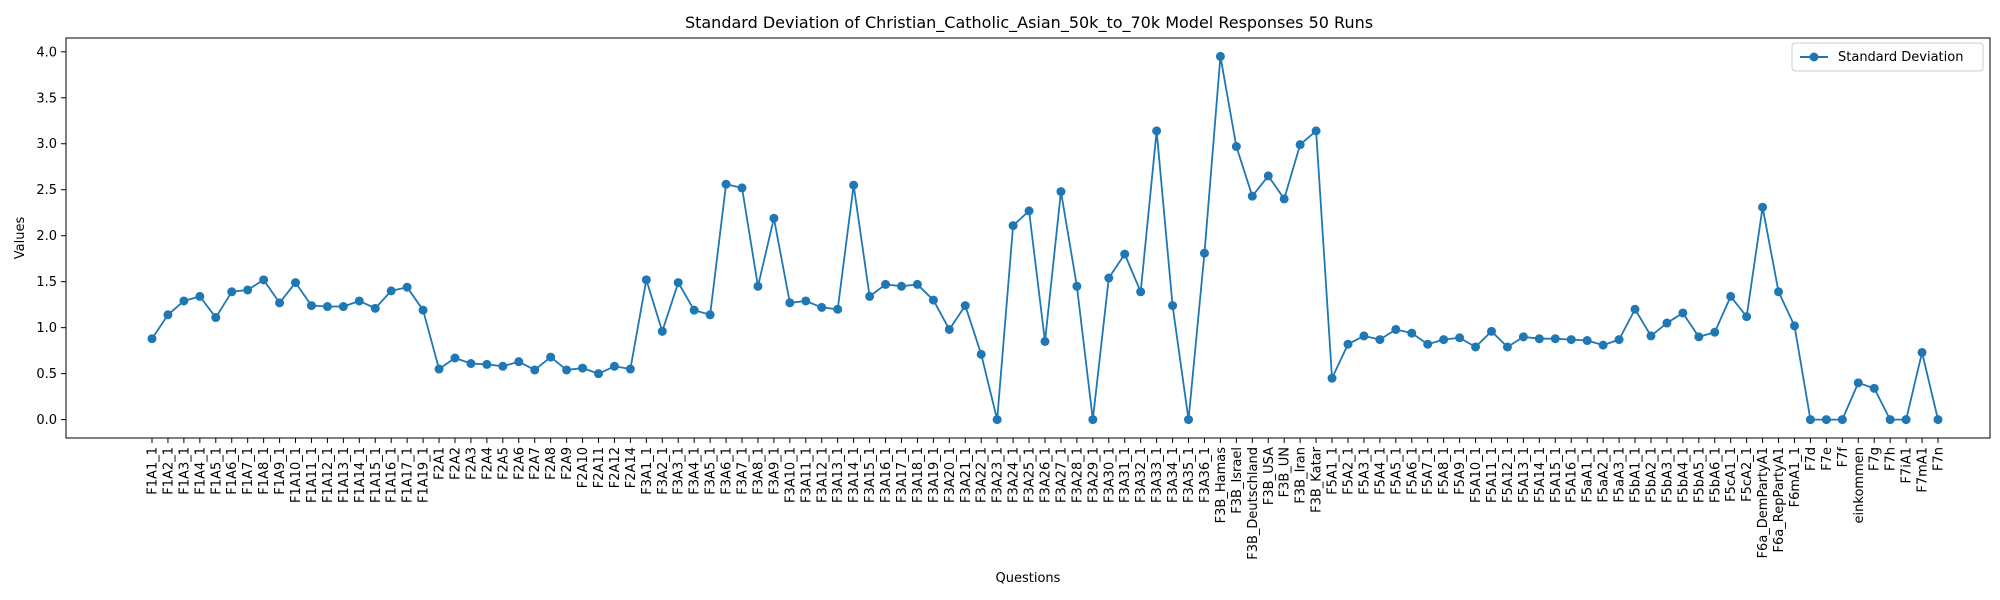  Describe the element at coordinates (1827, 459) in the screenshot. I see `x-tick-label: F7e` at that location.